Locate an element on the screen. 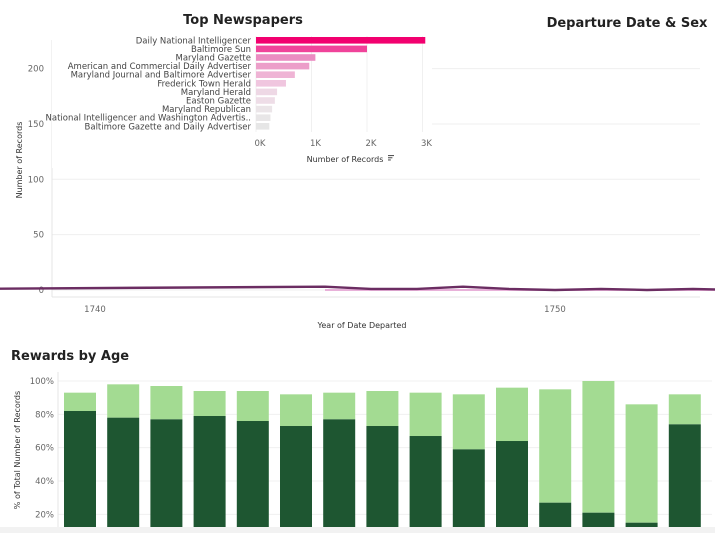 Image resolution: width=715 pixels, height=533 pixels. y-tick-label: 20% is located at coordinates (44, 515).